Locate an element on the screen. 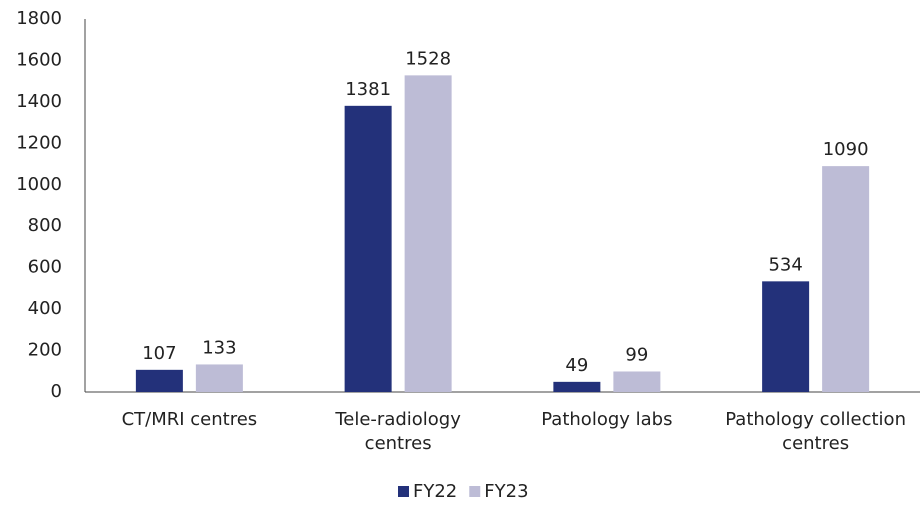  value-label: 107 is located at coordinates (159, 353).